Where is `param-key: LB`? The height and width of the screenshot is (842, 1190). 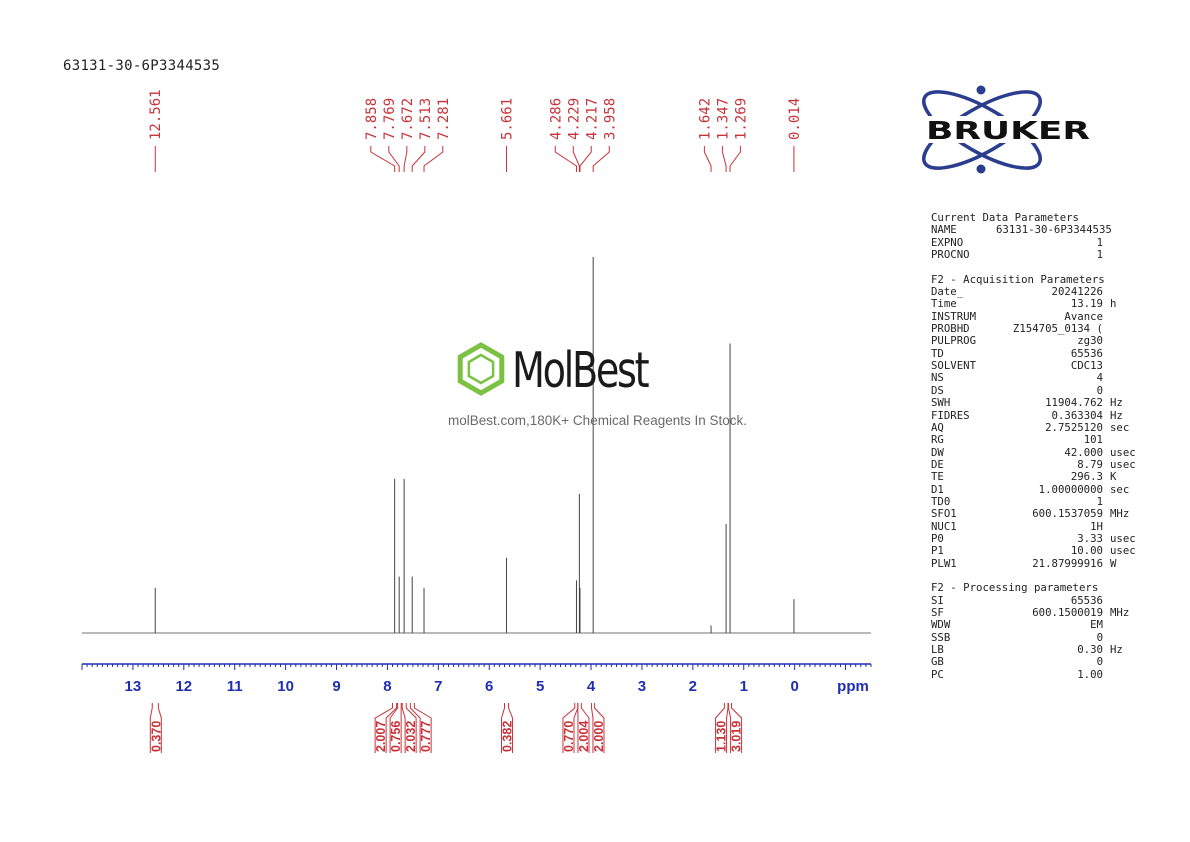
param-key: LB is located at coordinates (937, 650).